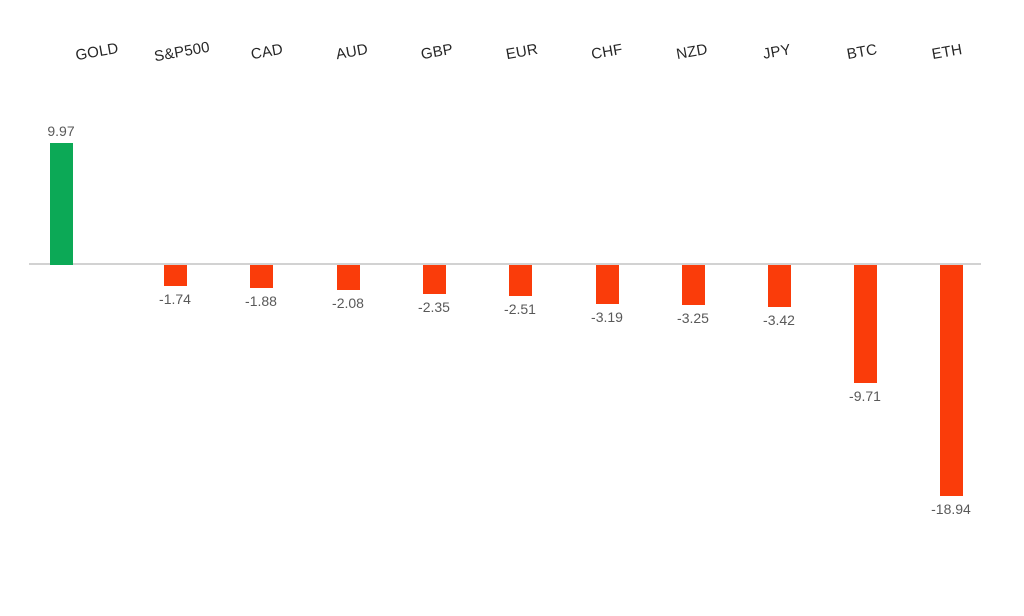 The image size is (1024, 616). What do you see at coordinates (61, 131) in the screenshot?
I see `data-label-gold: 9.97` at bounding box center [61, 131].